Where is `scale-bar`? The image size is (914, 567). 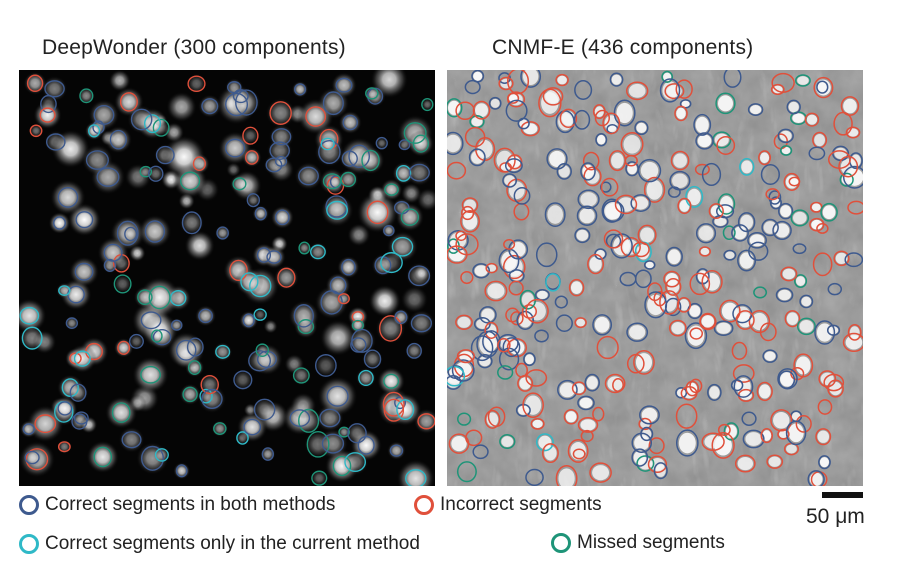 scale-bar is located at coordinates (842, 495).